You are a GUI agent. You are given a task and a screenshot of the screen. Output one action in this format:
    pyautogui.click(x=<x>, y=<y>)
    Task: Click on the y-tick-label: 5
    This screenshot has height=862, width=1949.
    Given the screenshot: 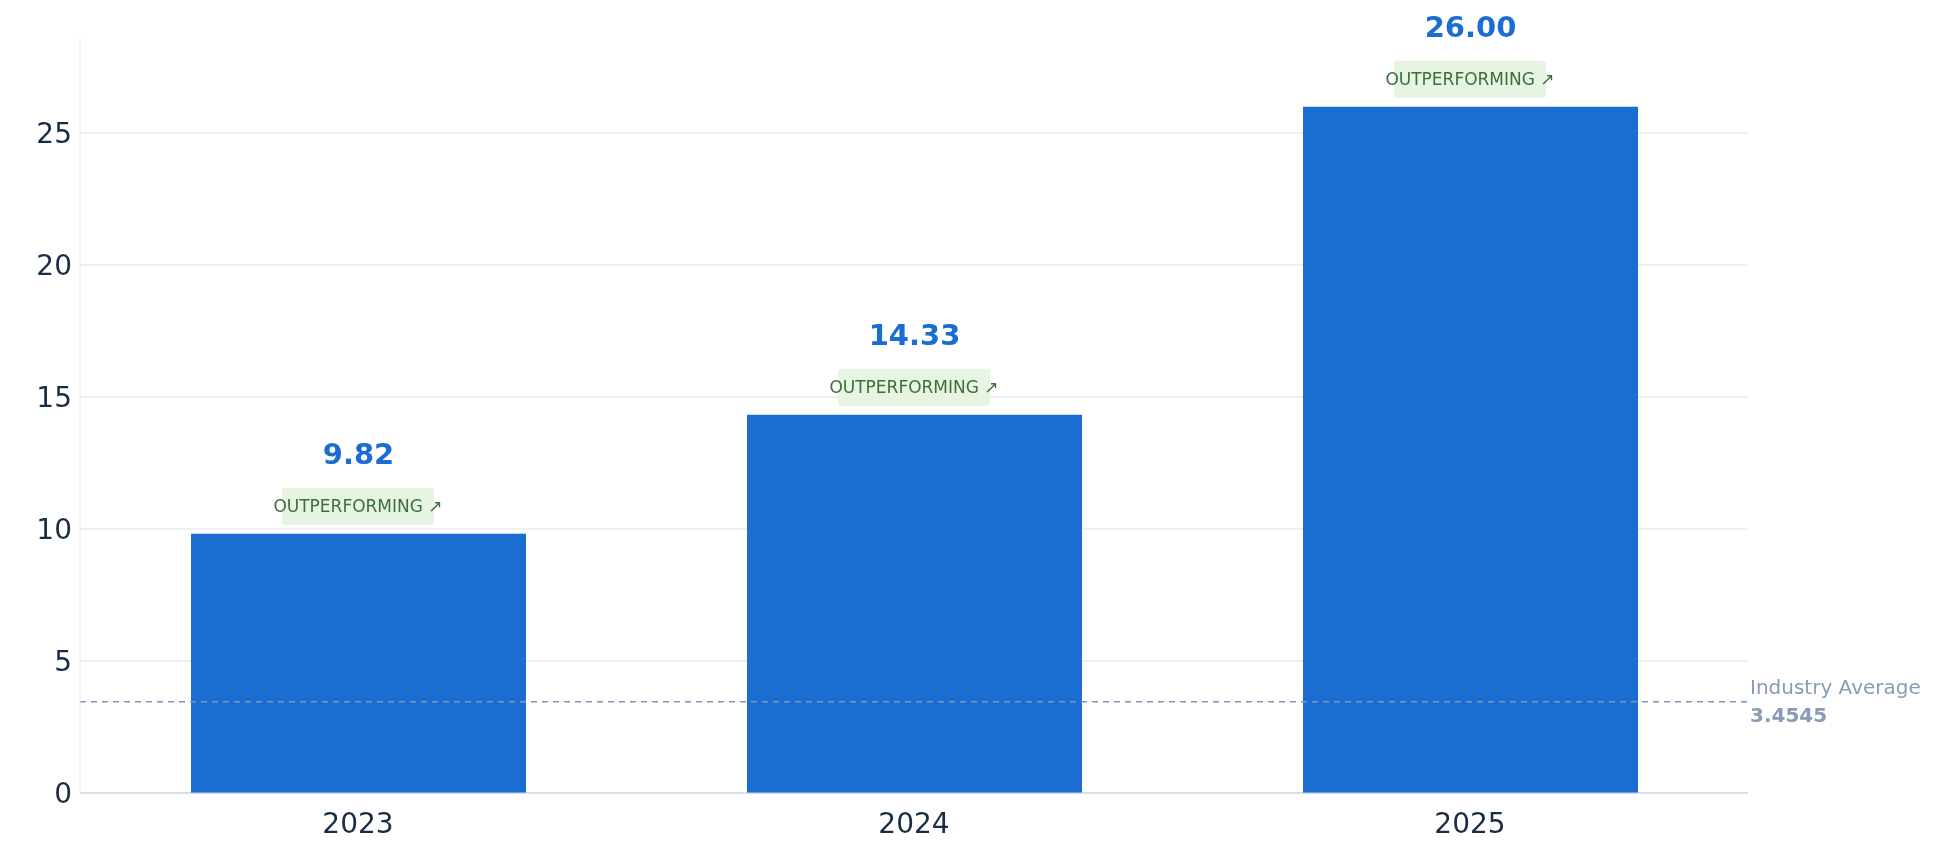 What is the action you would take?
    pyautogui.click(x=63, y=661)
    